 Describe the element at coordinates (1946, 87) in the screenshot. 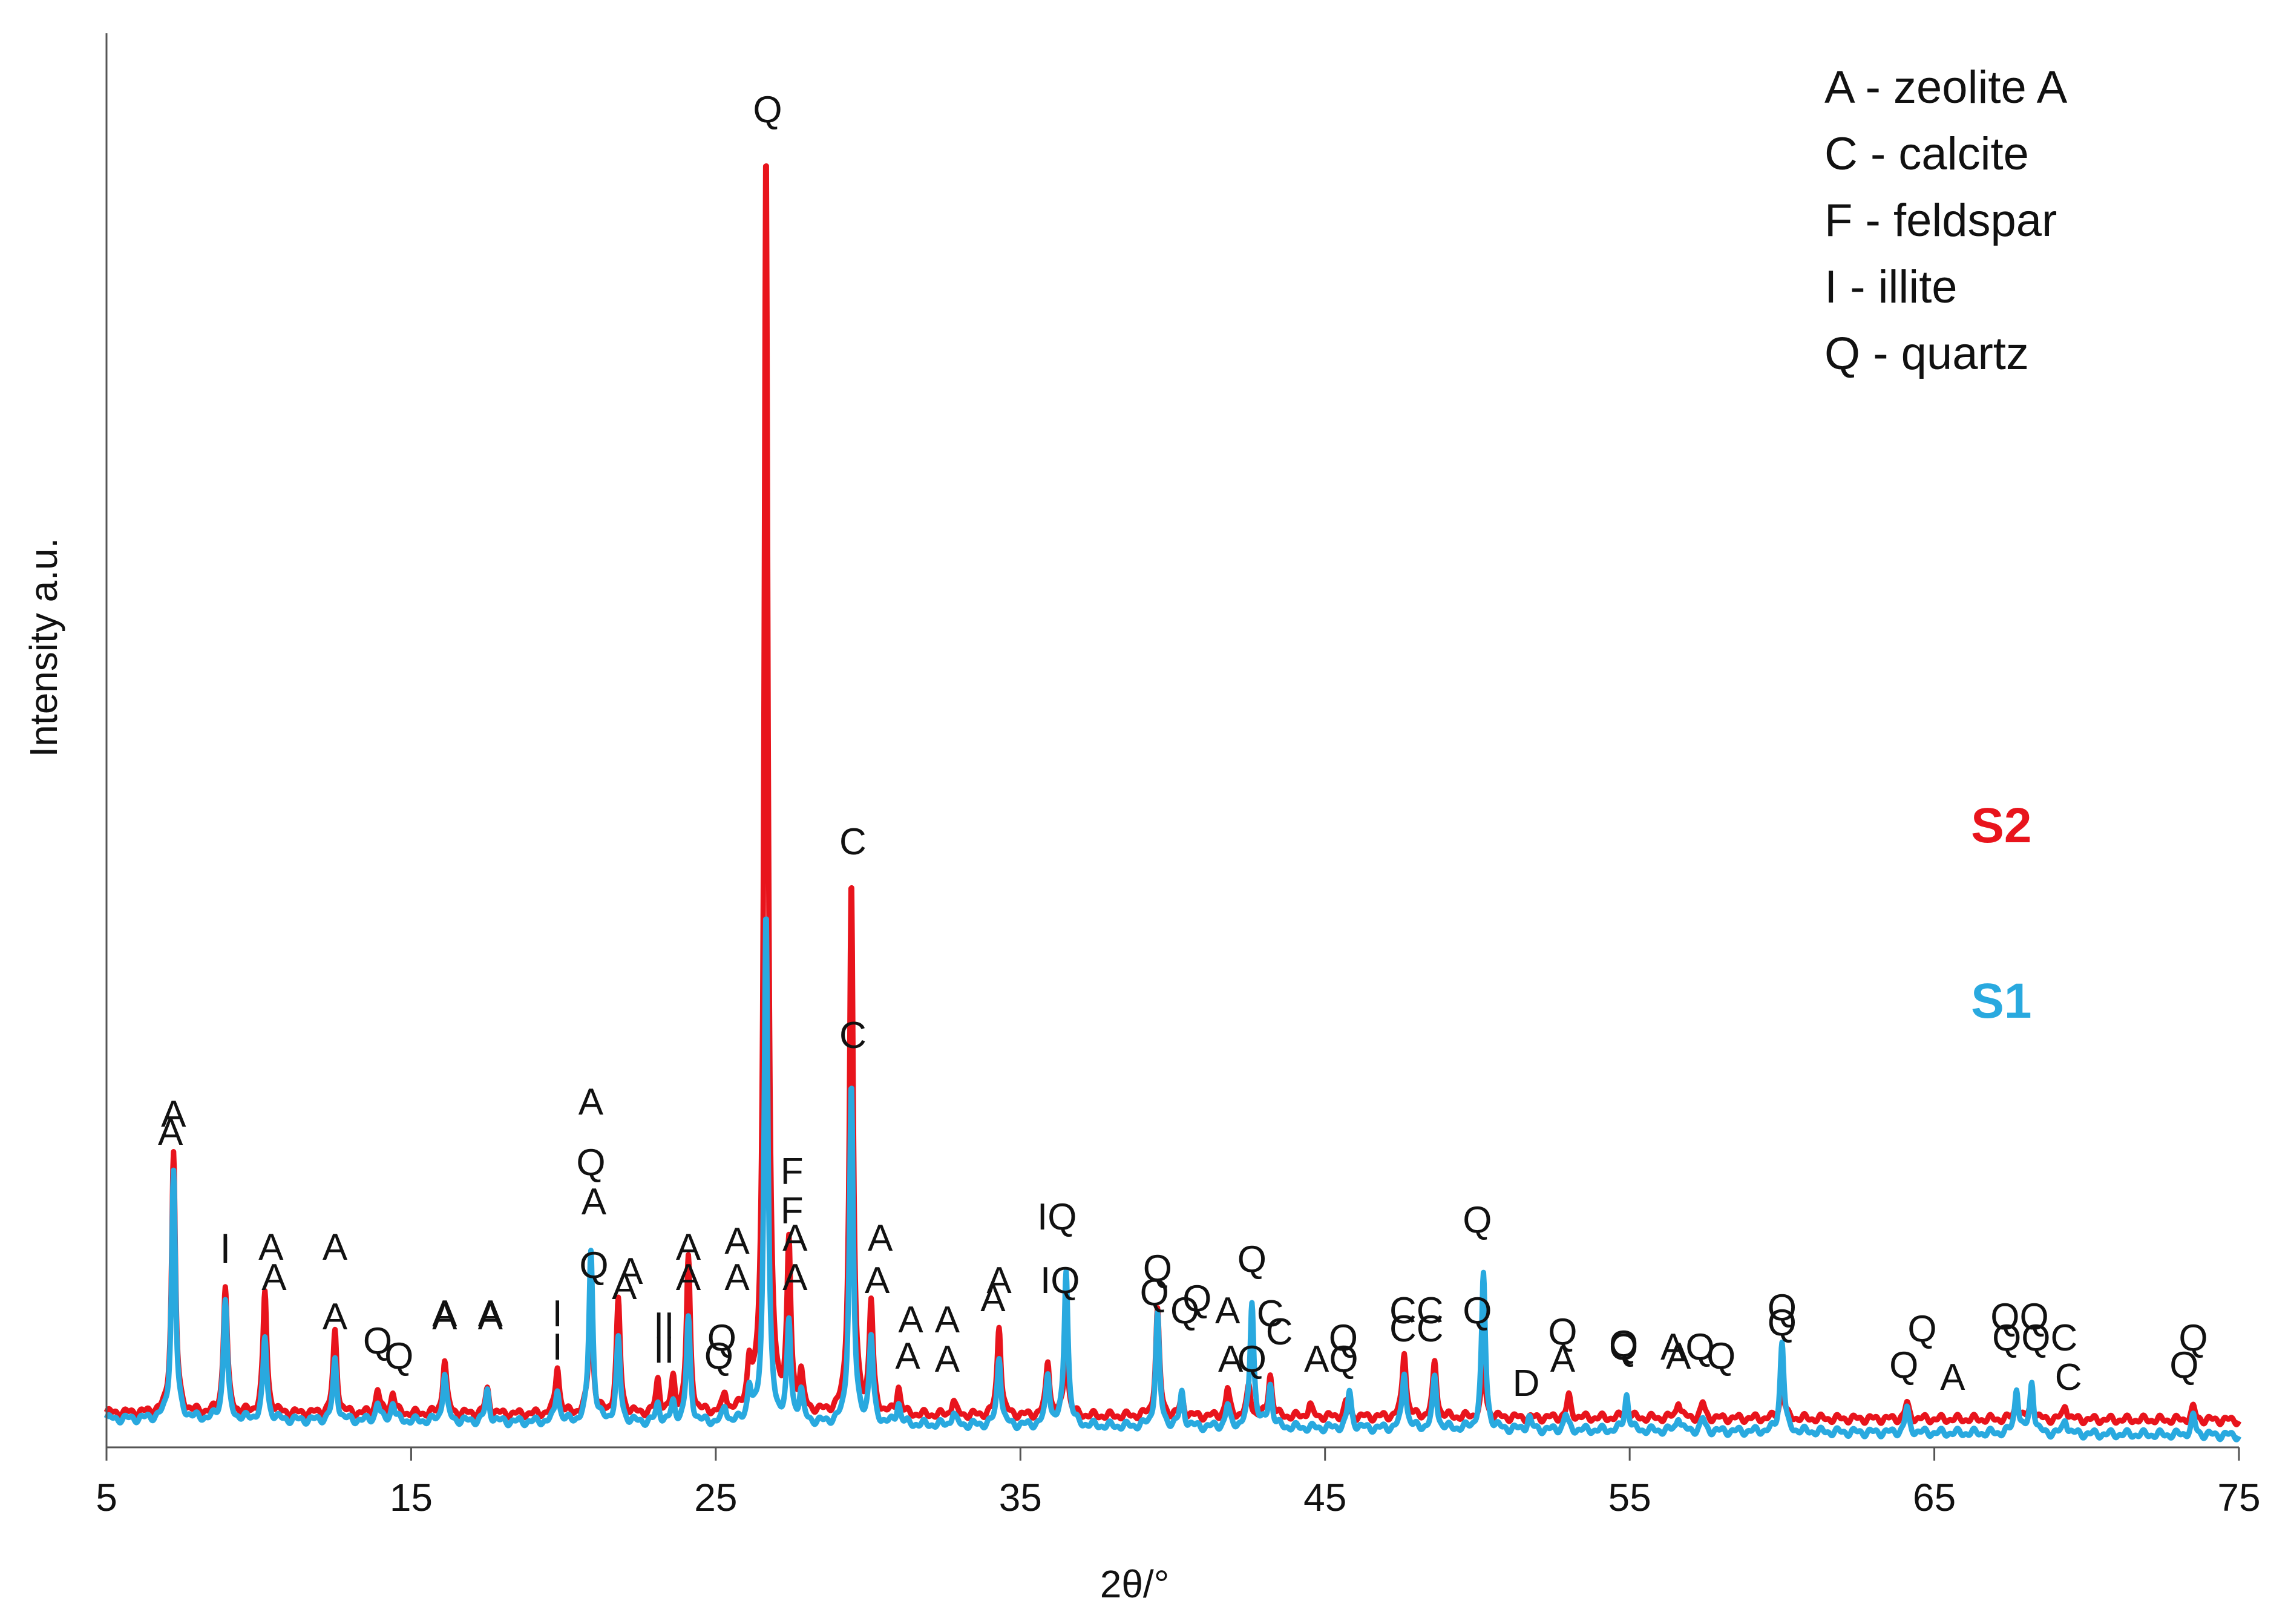

I see `legend-entry-zeolite: A - zeolite A` at that location.